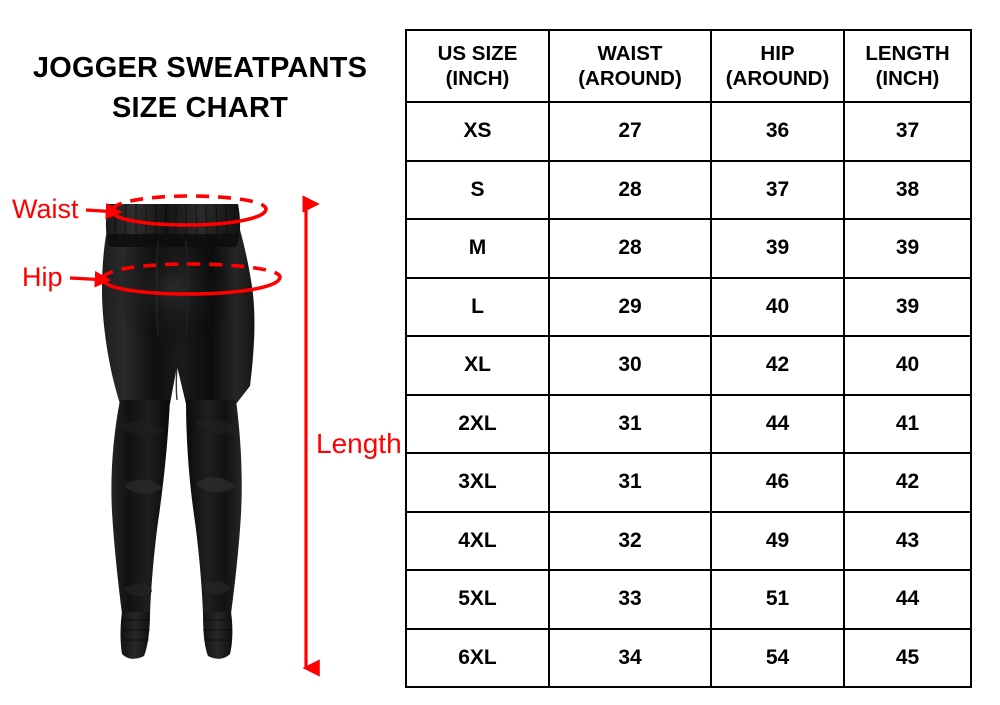 The height and width of the screenshot is (705, 1000). Describe the element at coordinates (630, 66) in the screenshot. I see `column-header-waist: WAIST (AROUND)` at that location.